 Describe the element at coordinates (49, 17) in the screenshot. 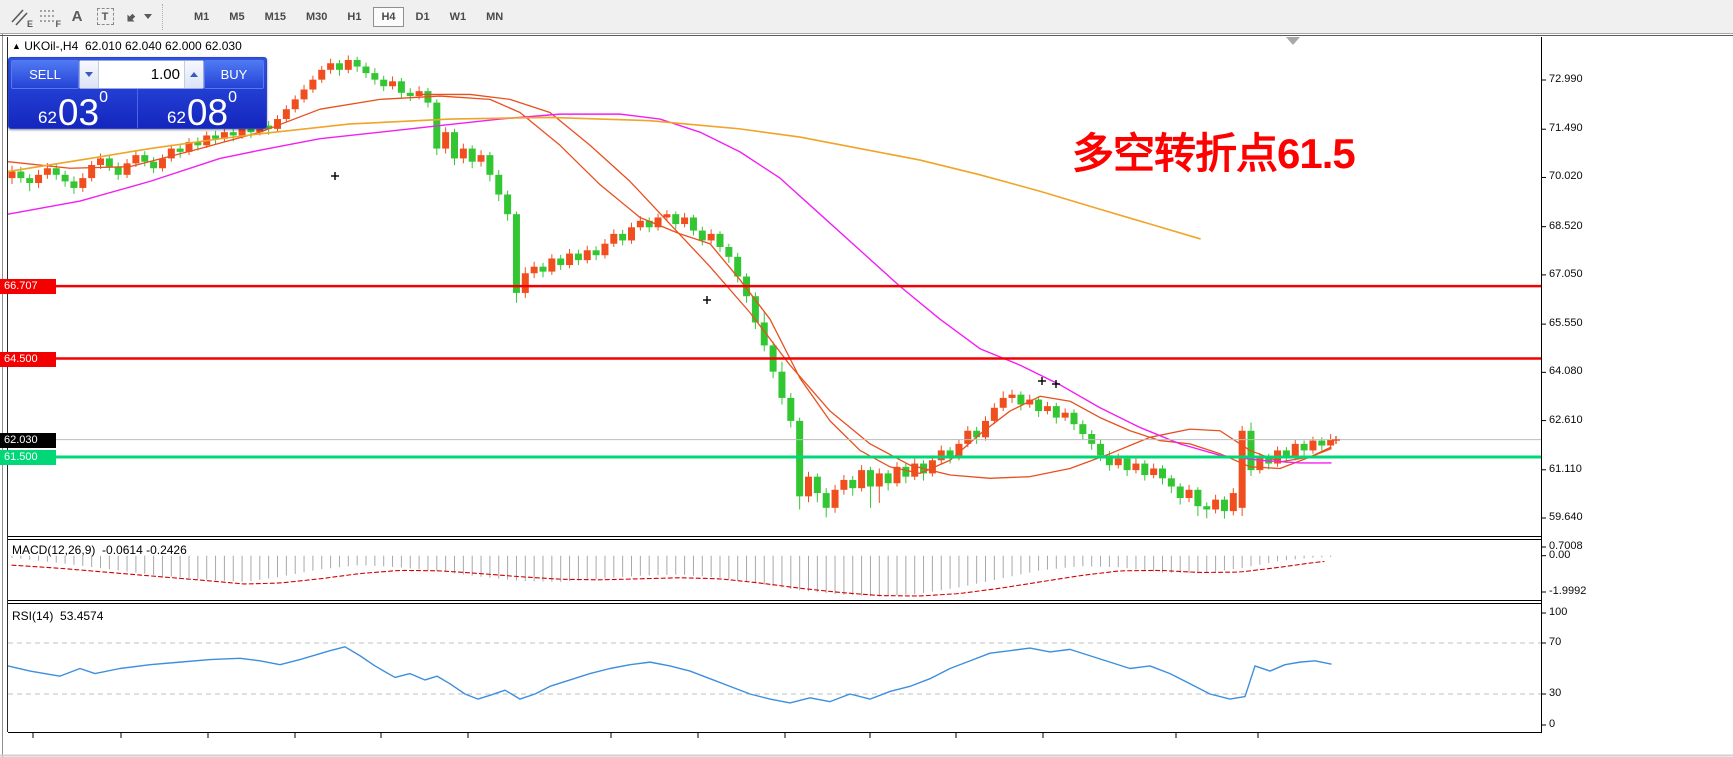

I see `fibonacci-retracement-icon: F` at that location.